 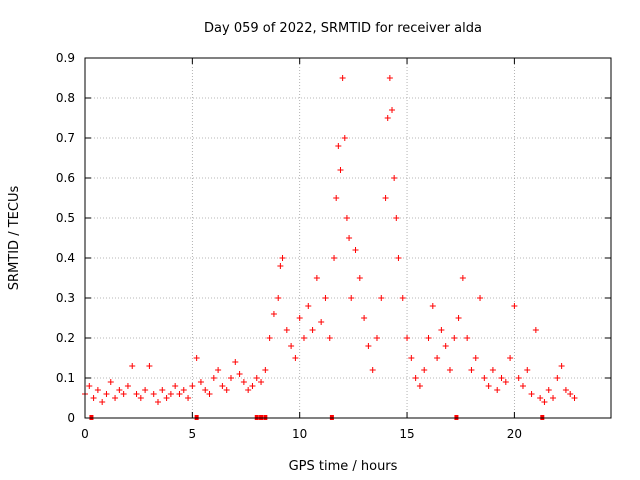 What do you see at coordinates (65, 378) in the screenshot?
I see `y-tick-label: 0.1` at bounding box center [65, 378].